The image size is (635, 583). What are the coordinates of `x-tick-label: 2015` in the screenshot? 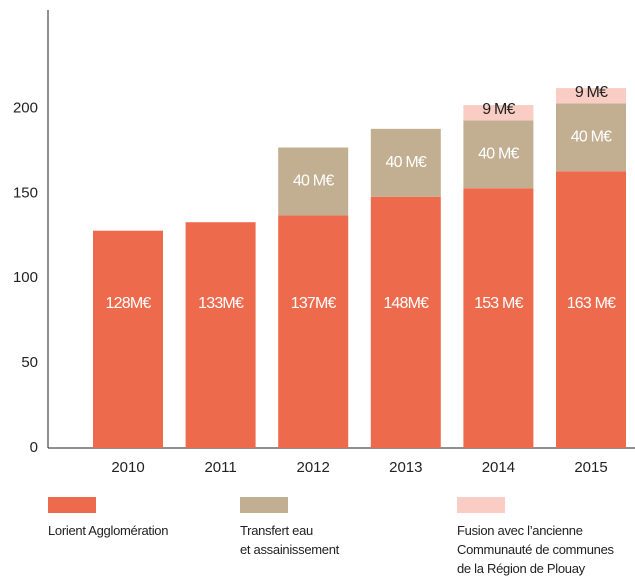 It's located at (590, 467).